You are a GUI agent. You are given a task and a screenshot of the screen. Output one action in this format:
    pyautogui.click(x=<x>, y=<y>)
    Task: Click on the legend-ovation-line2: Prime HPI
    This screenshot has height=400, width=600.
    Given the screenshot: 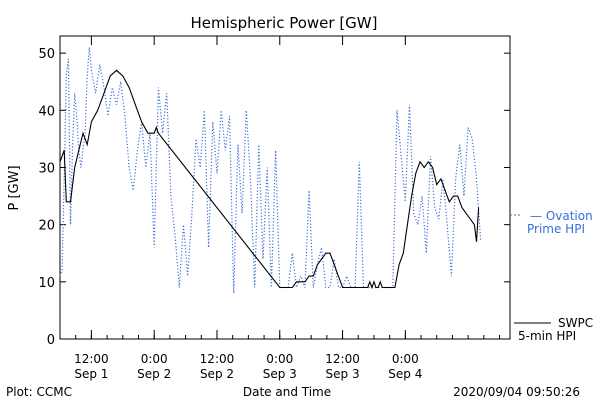 What is the action you would take?
    pyautogui.click(x=556, y=229)
    